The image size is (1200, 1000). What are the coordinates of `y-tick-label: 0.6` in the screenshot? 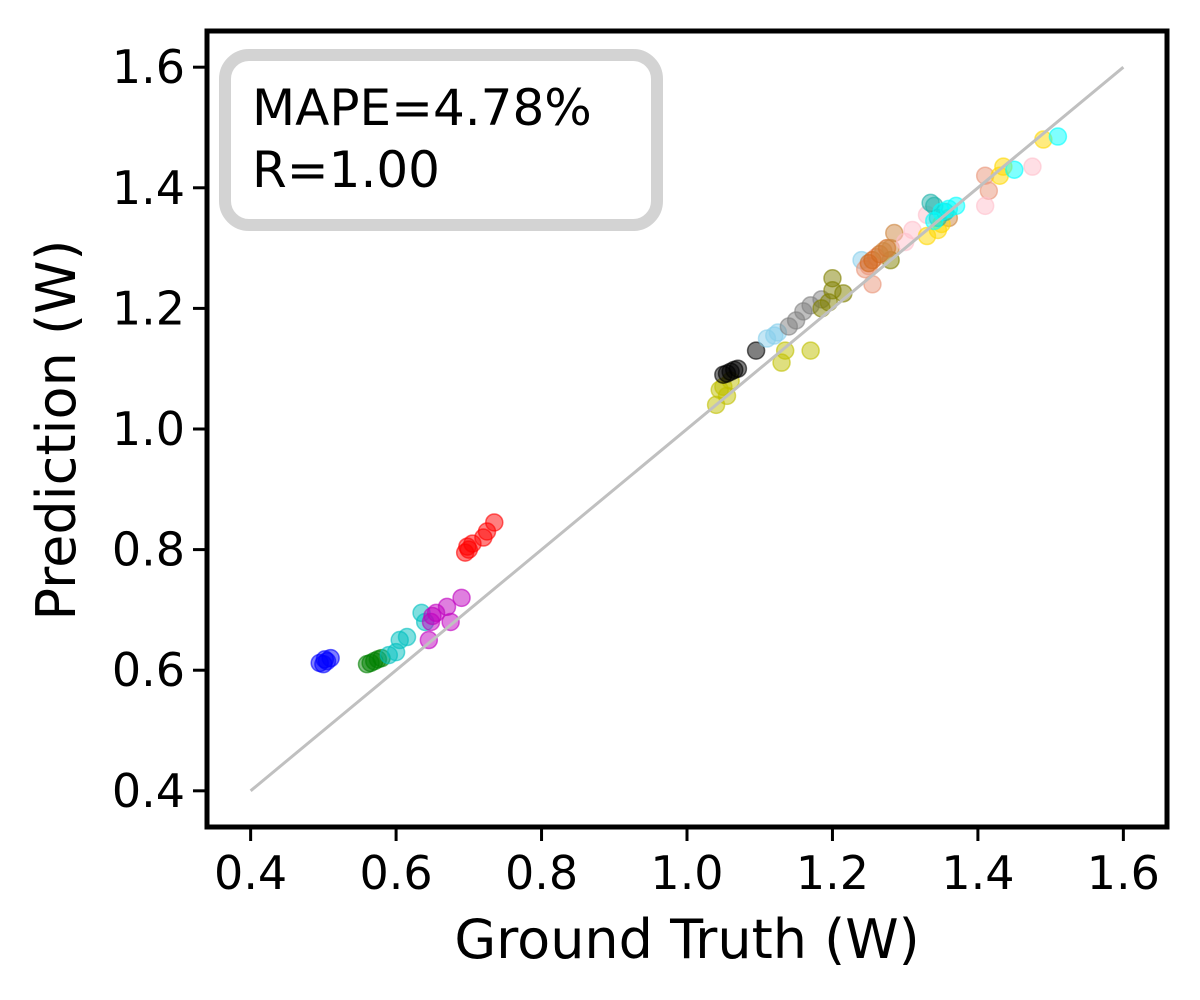 It's located at (148, 670).